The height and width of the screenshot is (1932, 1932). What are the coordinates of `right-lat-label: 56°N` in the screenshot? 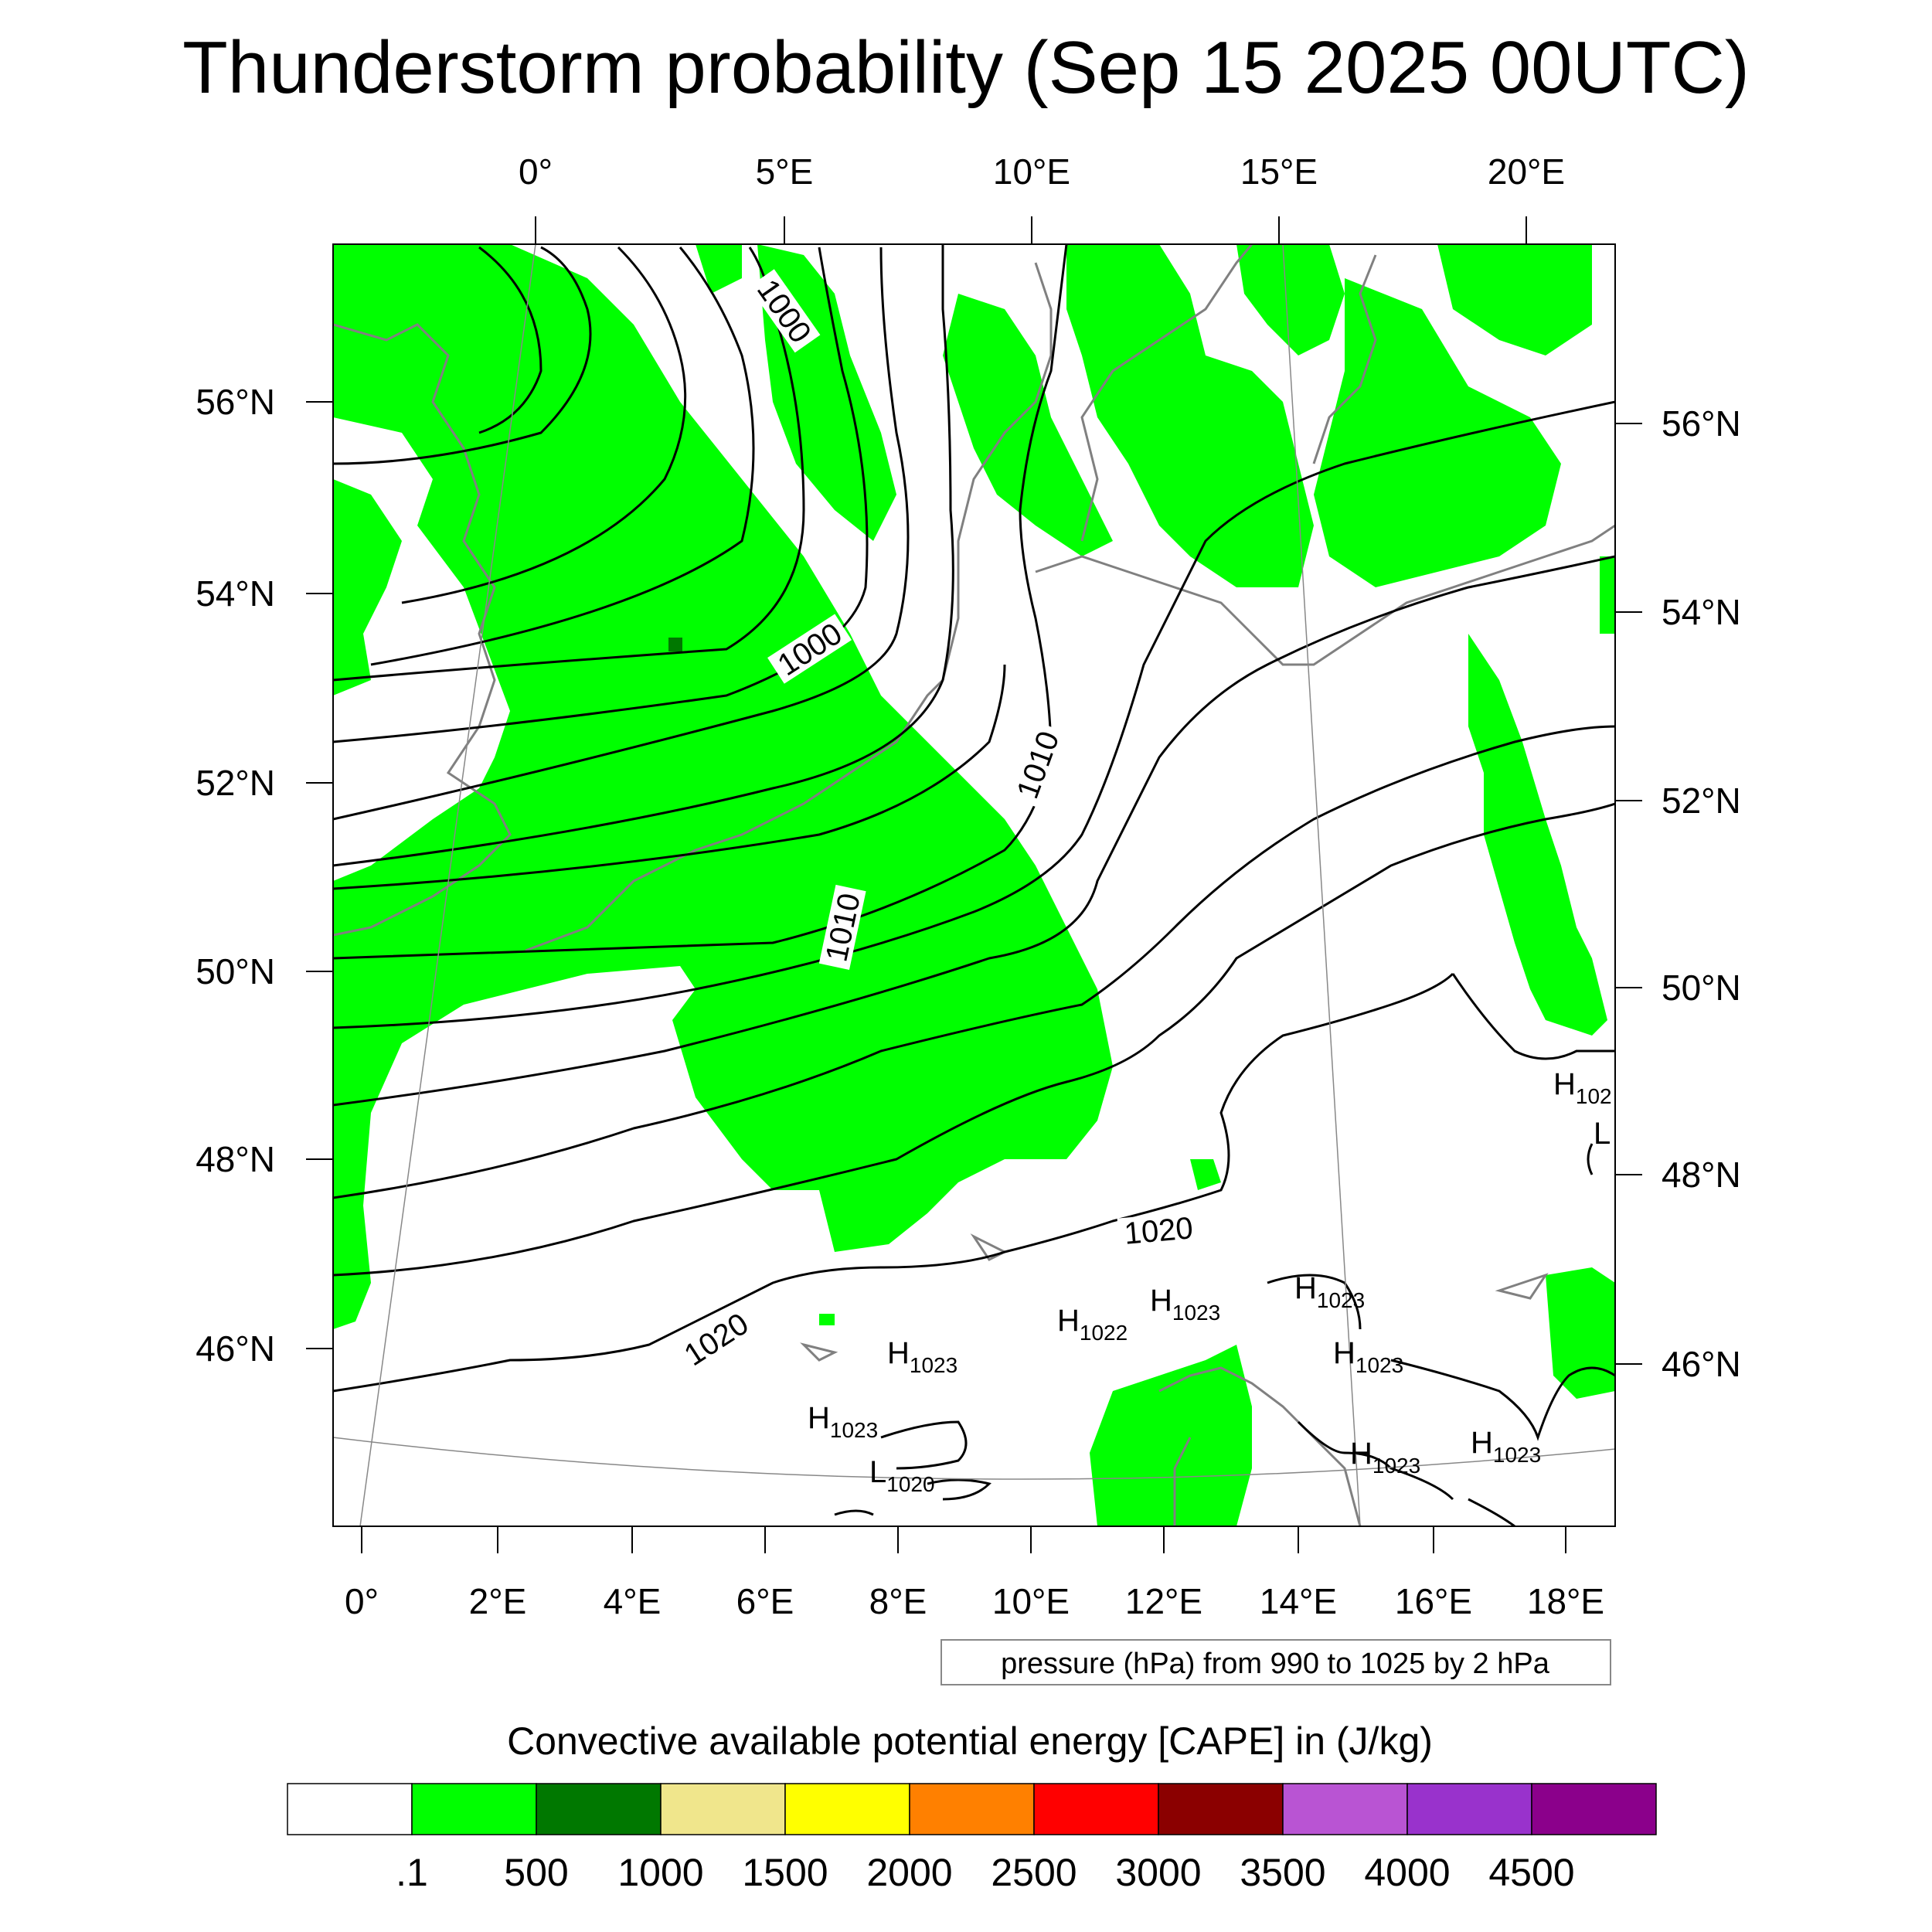 It's located at (1701, 424).